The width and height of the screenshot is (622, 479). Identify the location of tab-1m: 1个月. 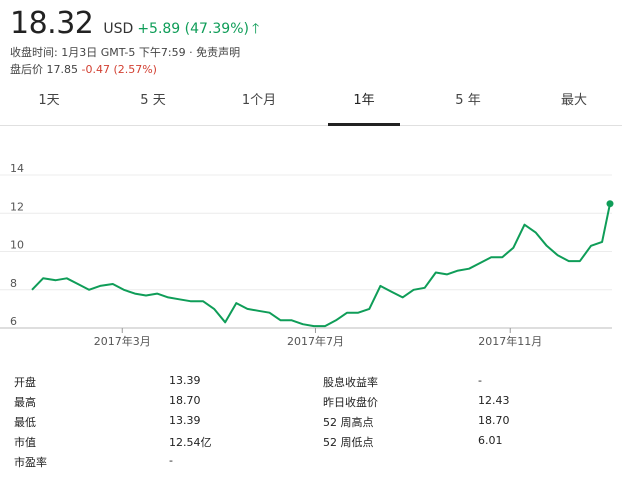
(259, 100).